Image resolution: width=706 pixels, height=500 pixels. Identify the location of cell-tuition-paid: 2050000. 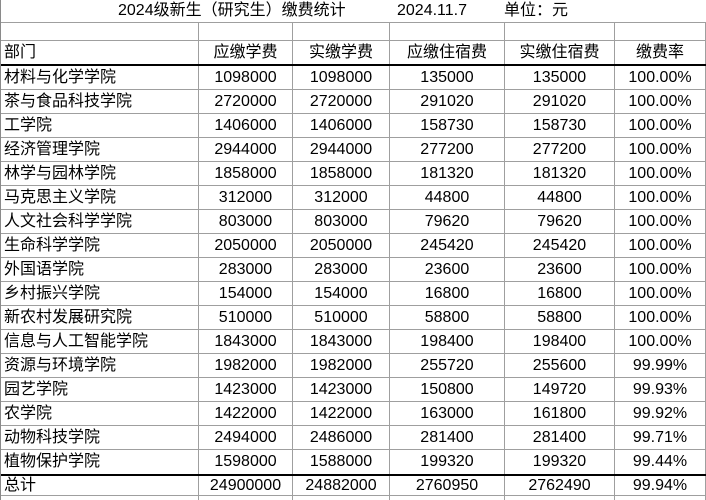
(341, 245).